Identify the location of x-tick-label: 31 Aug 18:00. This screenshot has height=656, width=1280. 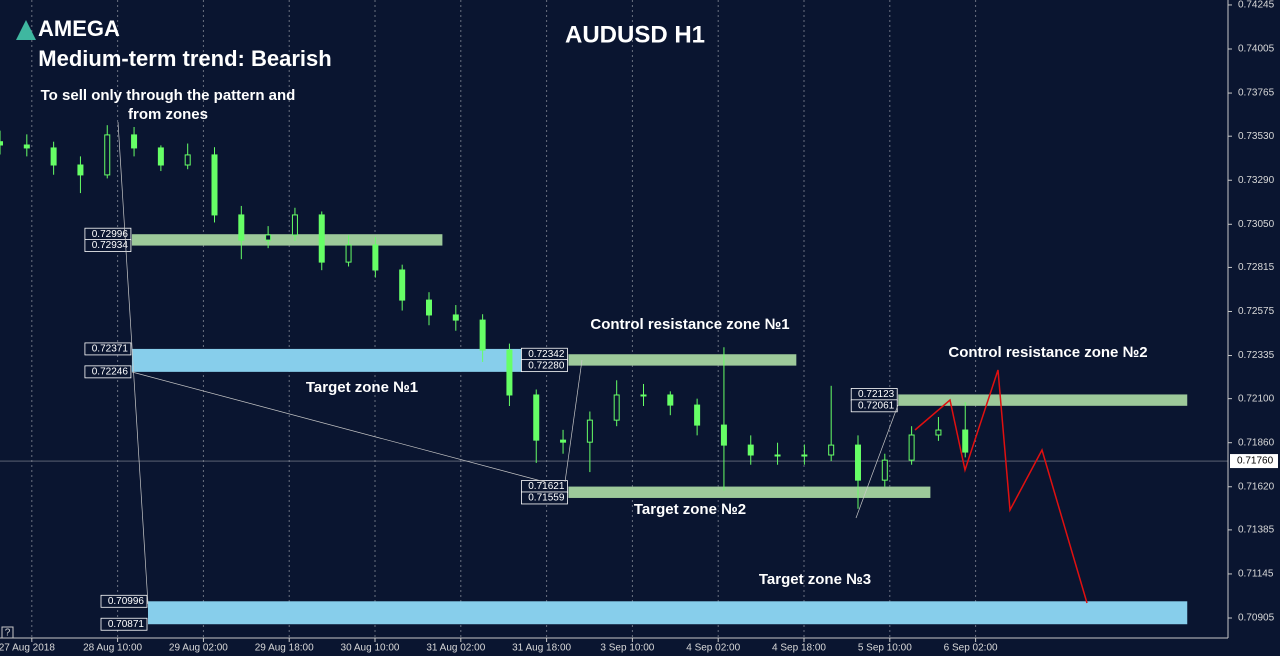
(541, 648).